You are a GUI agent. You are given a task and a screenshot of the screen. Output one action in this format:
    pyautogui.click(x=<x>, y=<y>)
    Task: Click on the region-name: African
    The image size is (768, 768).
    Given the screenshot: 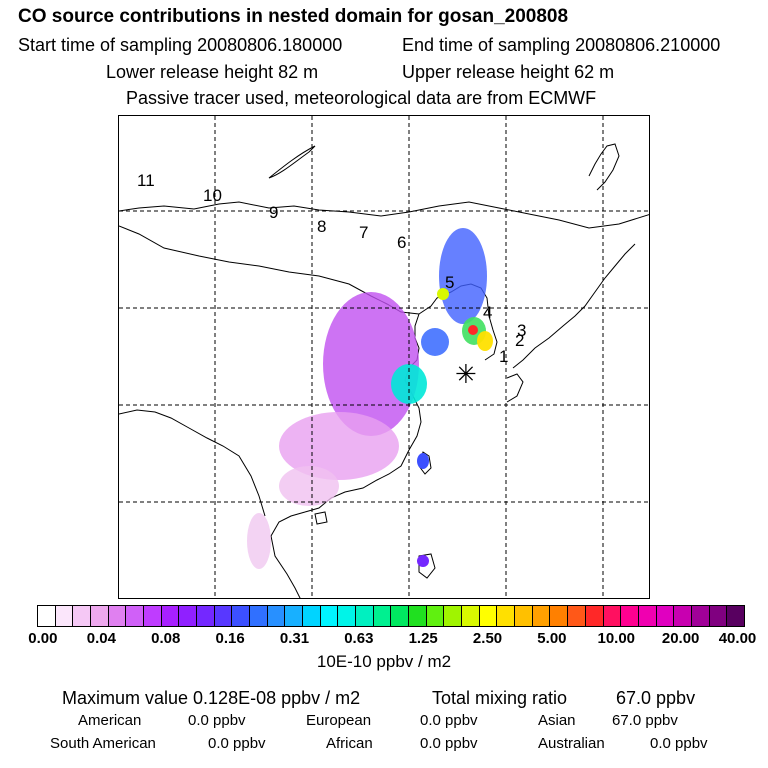 What is the action you would take?
    pyautogui.click(x=349, y=743)
    